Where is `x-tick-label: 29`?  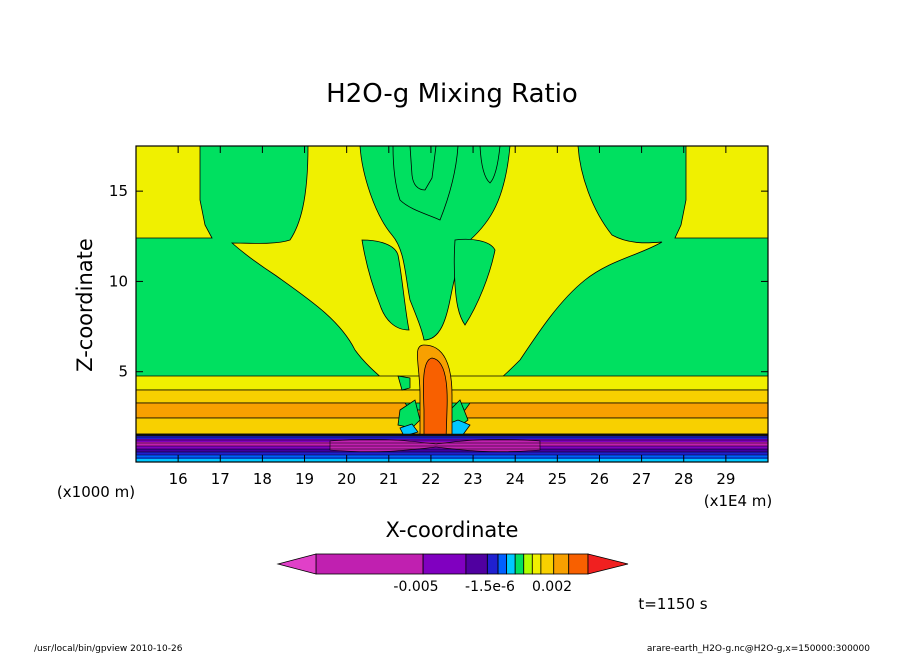 x-tick-label: 29 is located at coordinates (725, 479).